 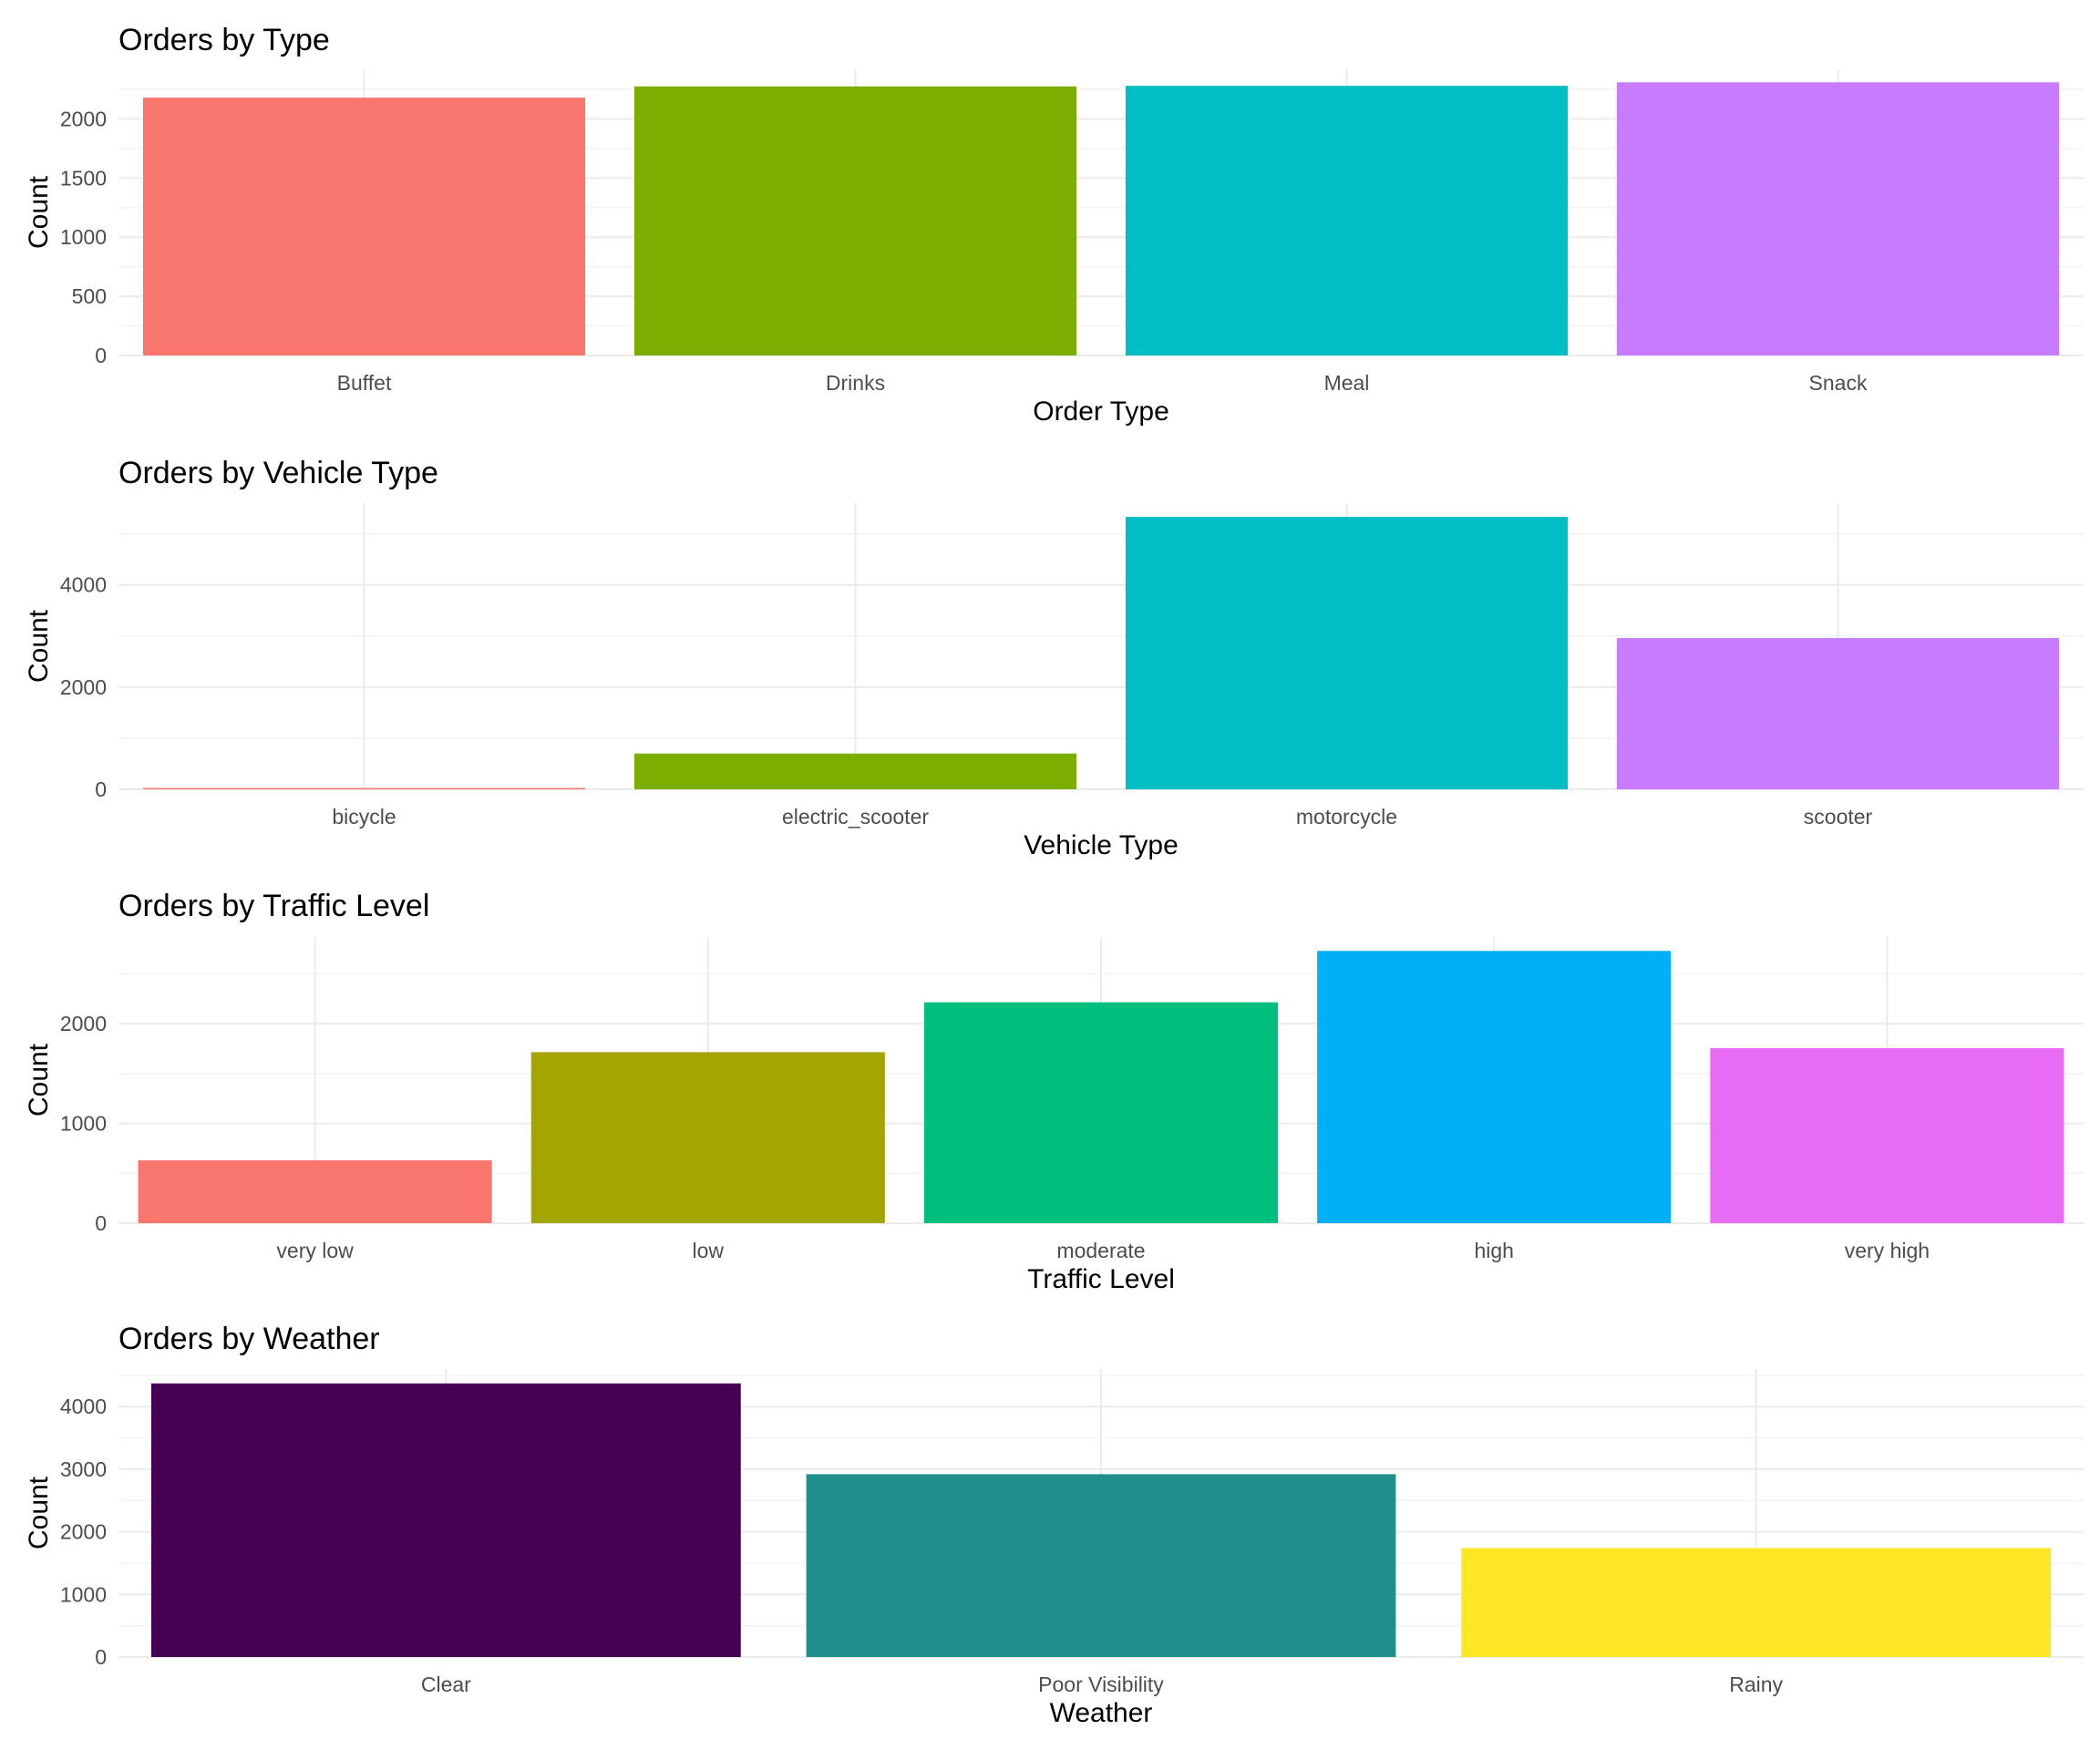 What do you see at coordinates (273, 906) in the screenshot?
I see `chart-title: Orders by Traffic Level` at bounding box center [273, 906].